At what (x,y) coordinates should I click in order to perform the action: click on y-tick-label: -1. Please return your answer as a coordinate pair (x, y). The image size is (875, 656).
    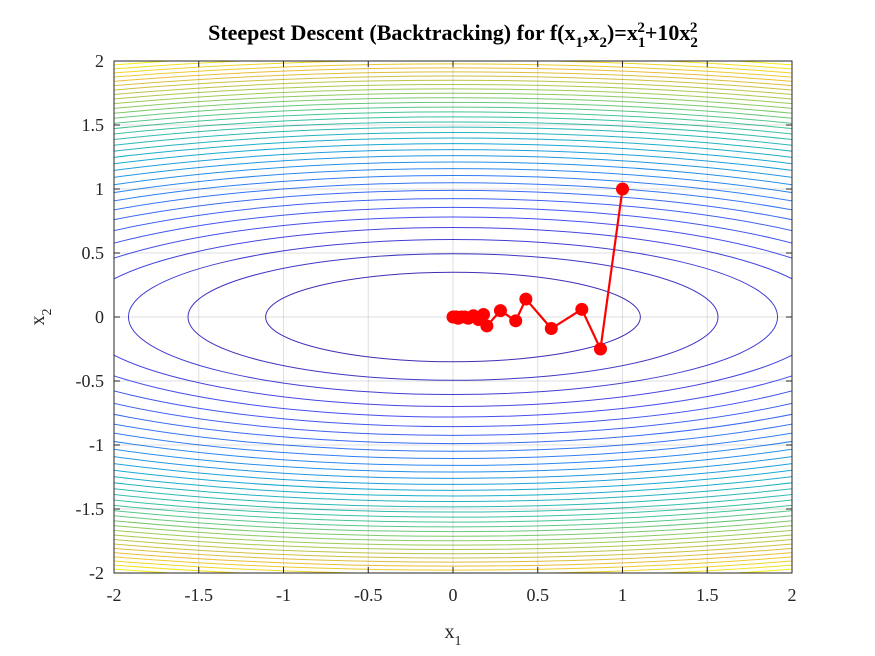
    Looking at the image, I should click on (96, 445).